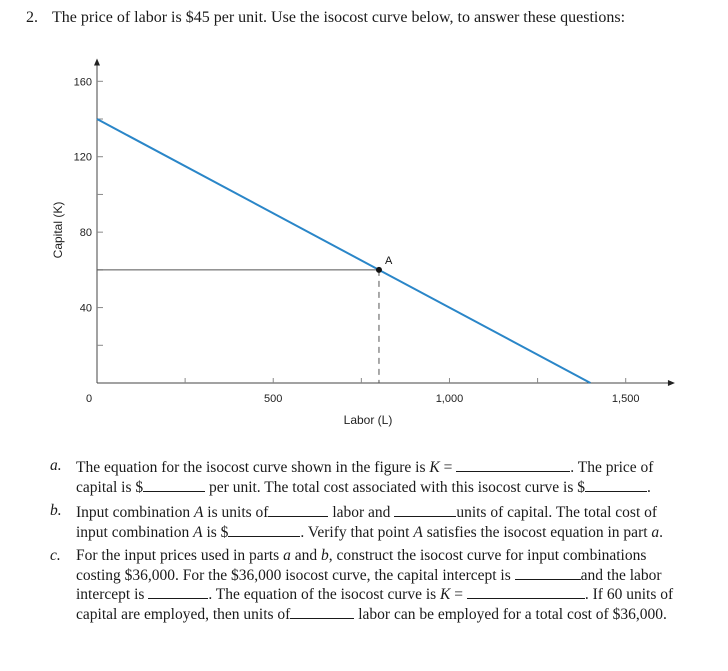  What do you see at coordinates (55, 555) in the screenshot?
I see `part-c-letter: c.` at bounding box center [55, 555].